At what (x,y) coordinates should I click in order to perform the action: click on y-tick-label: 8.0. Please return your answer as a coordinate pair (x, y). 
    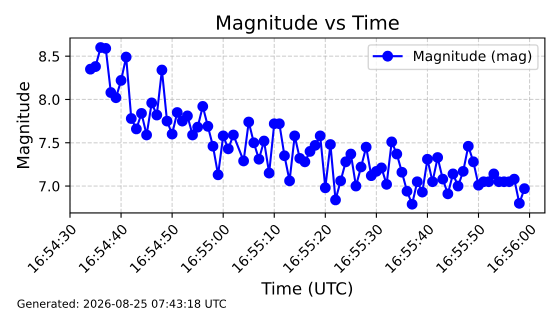
    Looking at the image, I should click on (49, 99).